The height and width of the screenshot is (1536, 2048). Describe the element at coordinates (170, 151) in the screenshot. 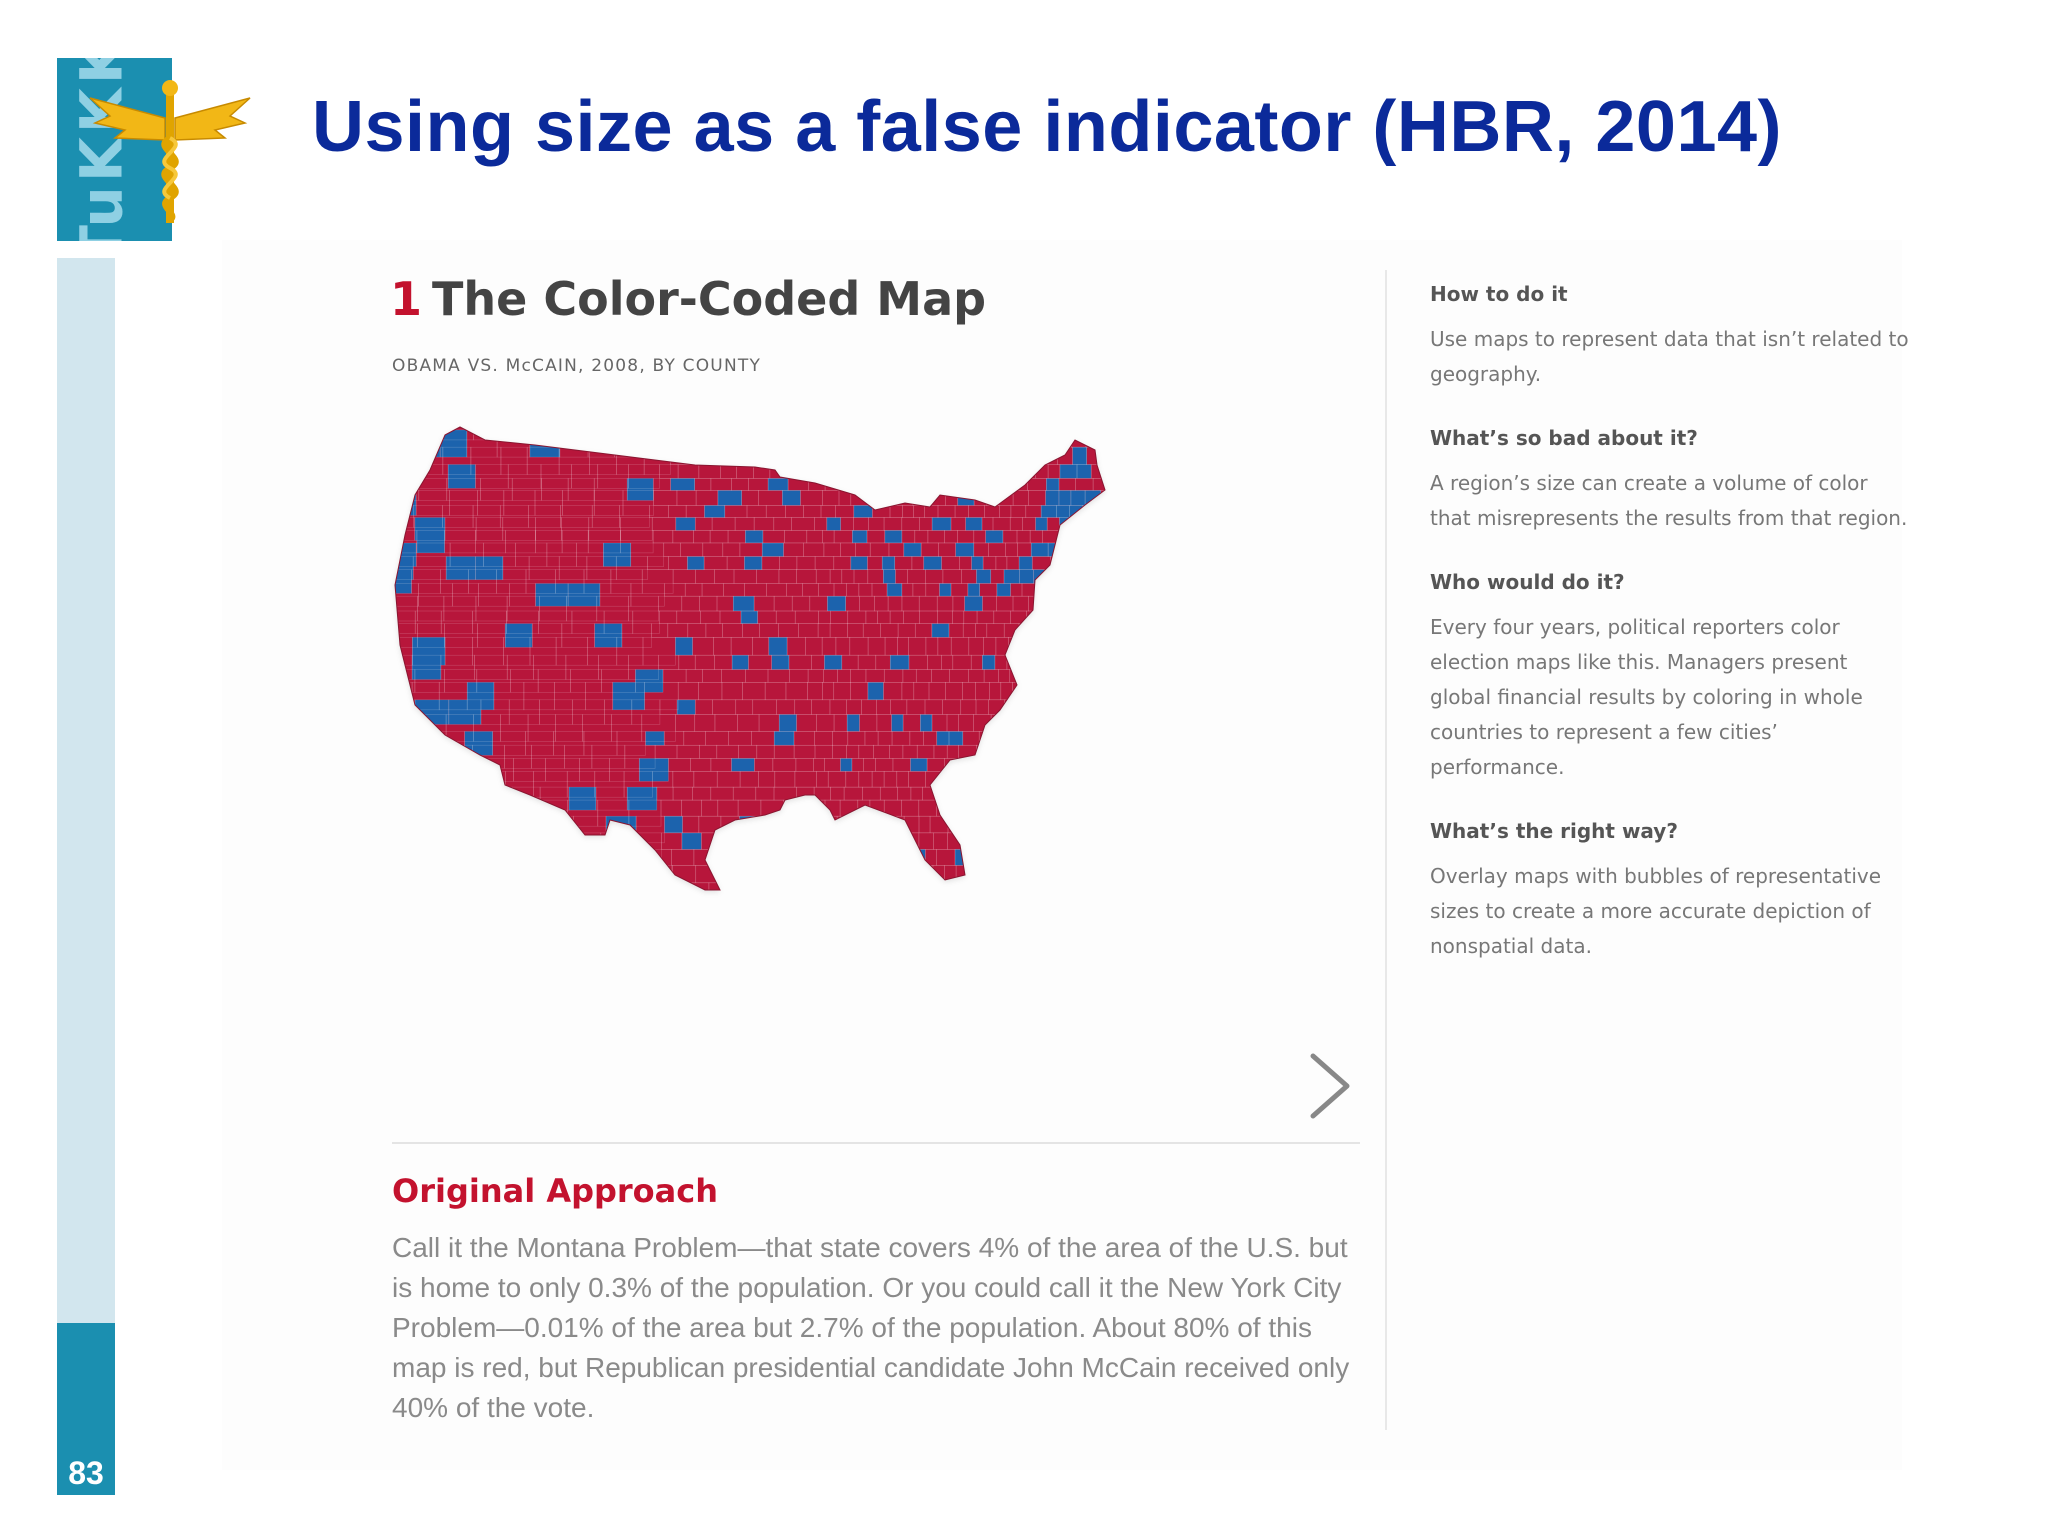

I see `caduceus-logo-icon` at that location.